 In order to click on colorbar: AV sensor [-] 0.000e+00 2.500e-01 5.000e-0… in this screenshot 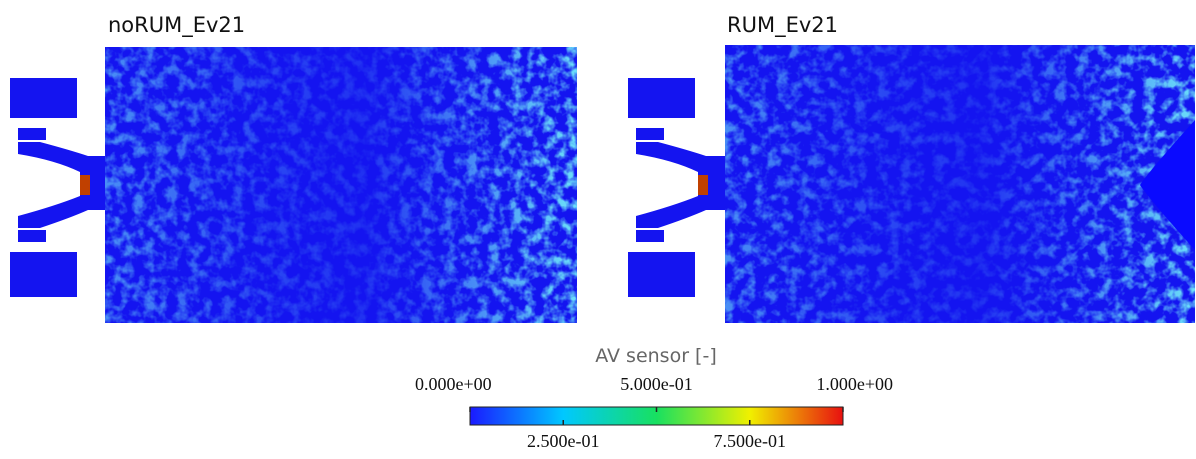, I will do `click(654, 398)`.